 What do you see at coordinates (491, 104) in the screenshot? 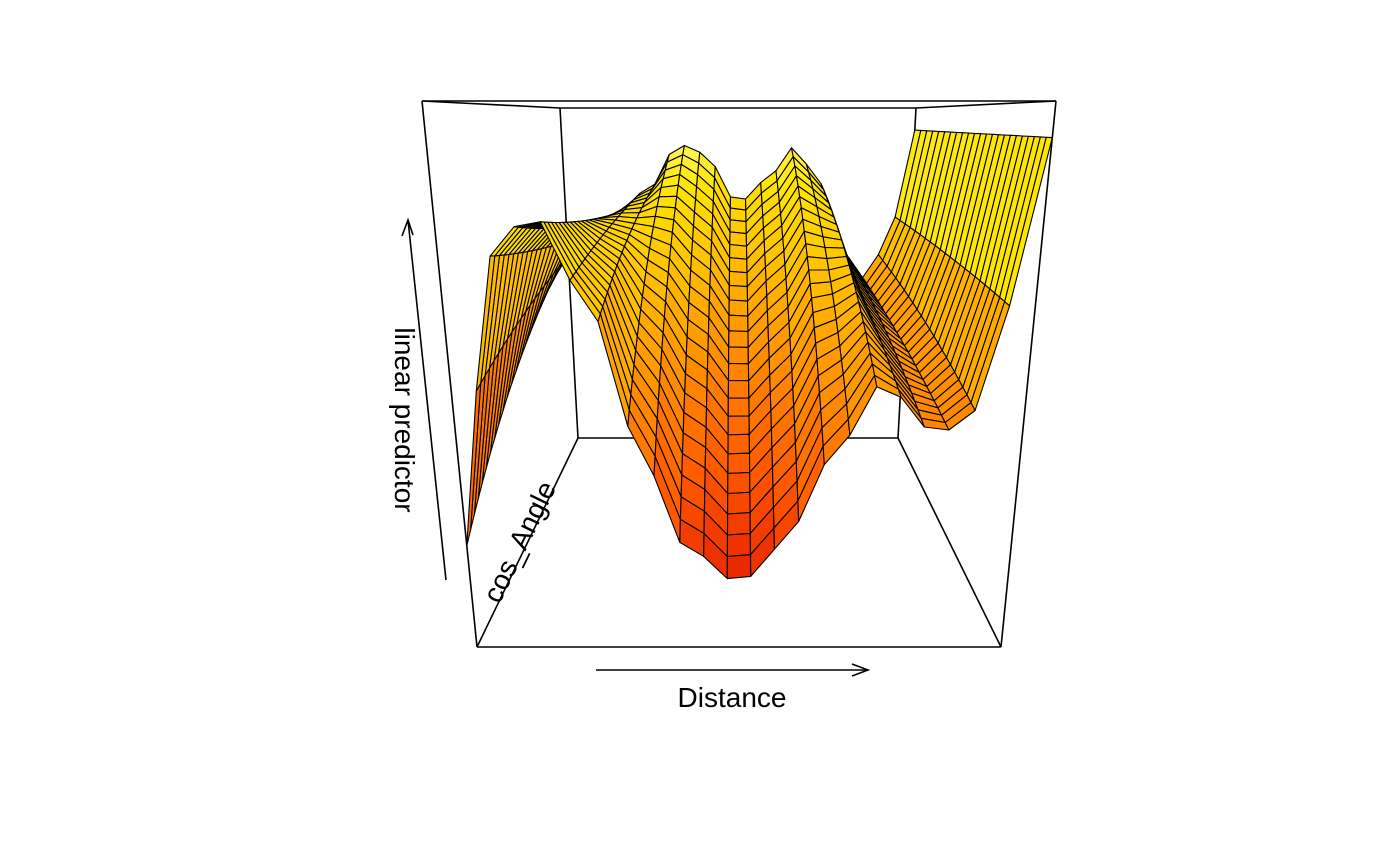
I see `box-edge-top-left` at bounding box center [491, 104].